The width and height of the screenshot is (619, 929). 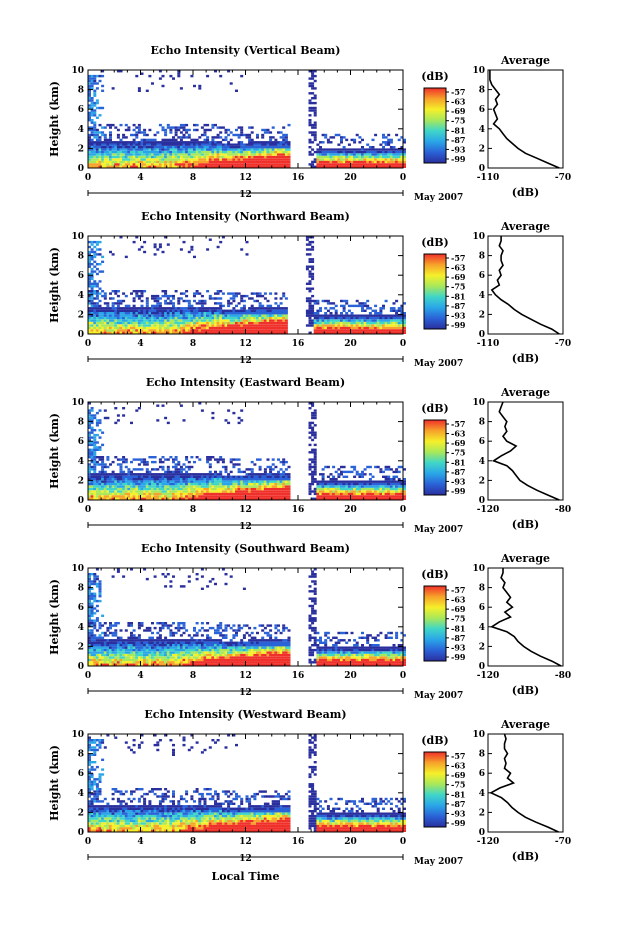 What do you see at coordinates (81, 501) in the screenshot?
I see `y-tick-label: 0` at bounding box center [81, 501].